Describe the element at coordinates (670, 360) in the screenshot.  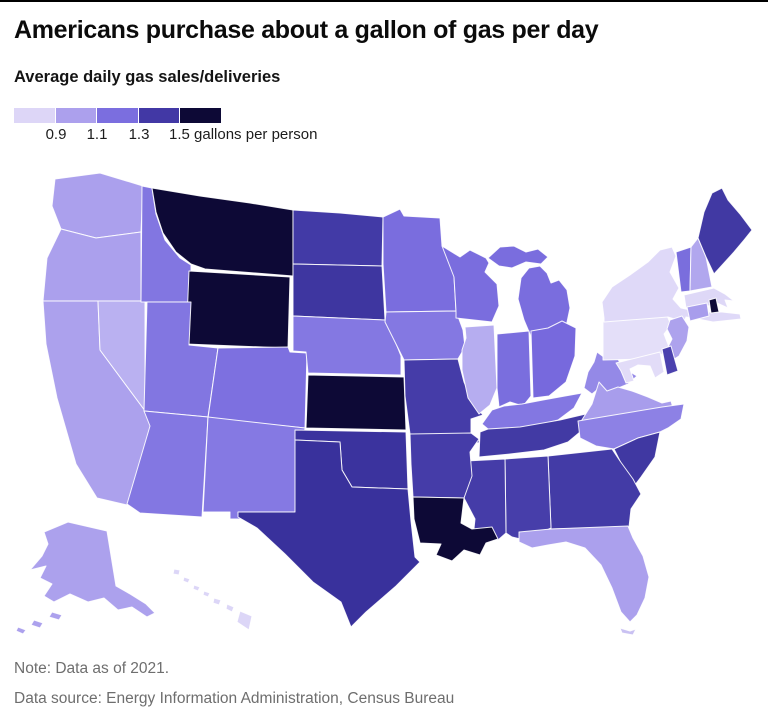
I see `state-delaware` at that location.